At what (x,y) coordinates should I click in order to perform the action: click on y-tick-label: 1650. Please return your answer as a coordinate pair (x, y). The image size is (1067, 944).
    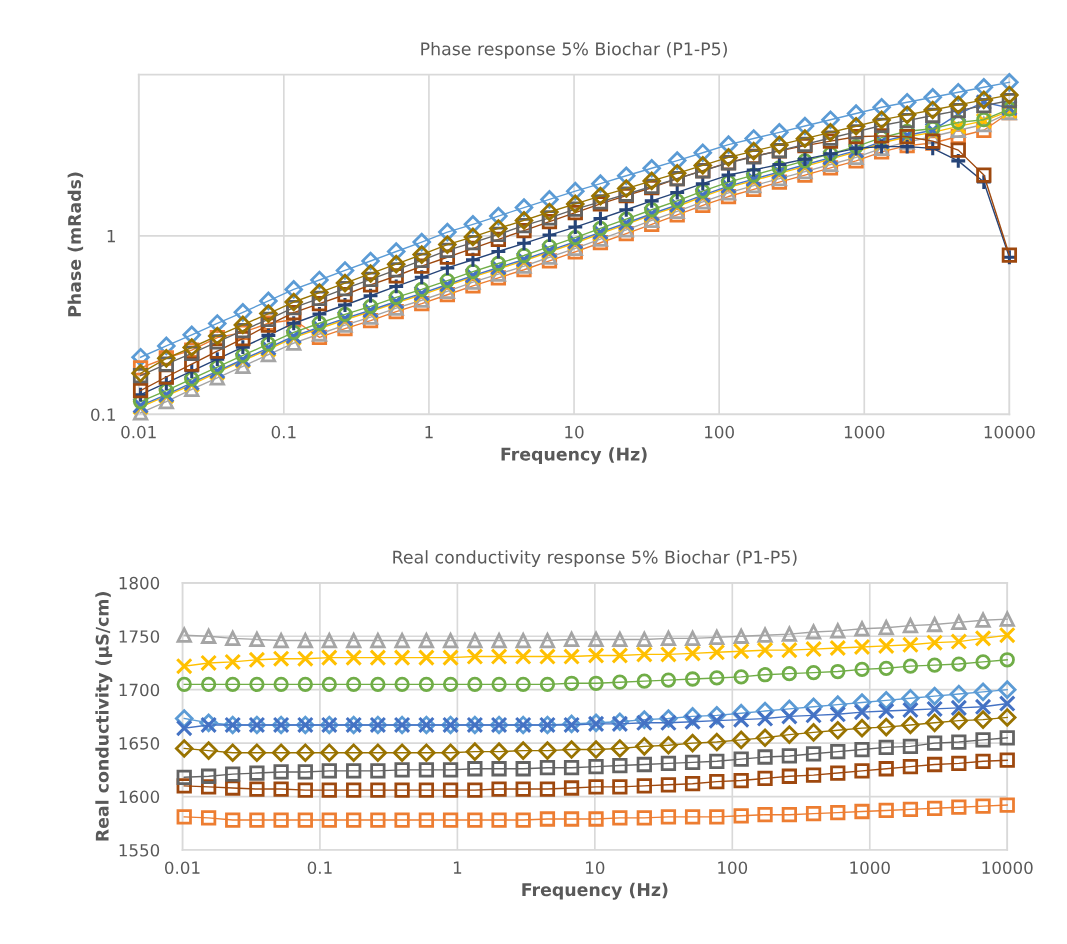
    Looking at the image, I should click on (139, 743).